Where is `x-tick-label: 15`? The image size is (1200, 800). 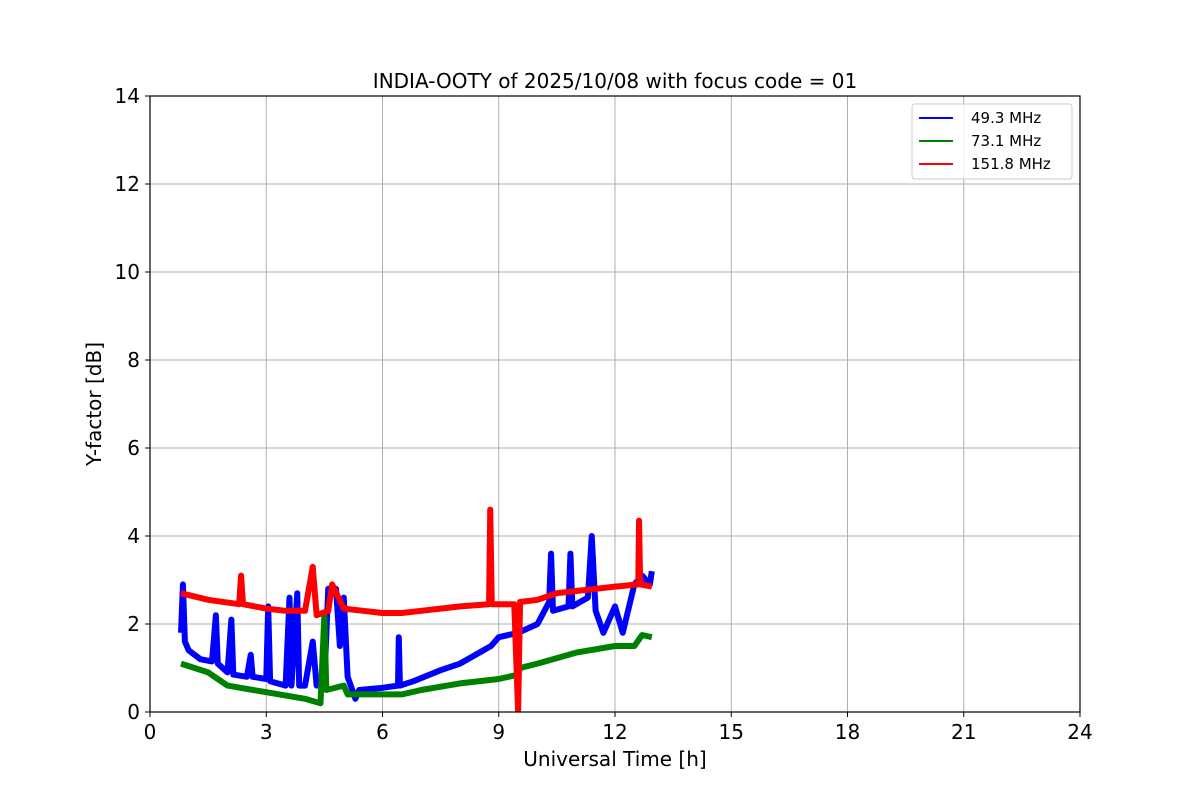
x-tick-label: 15 is located at coordinates (731, 732).